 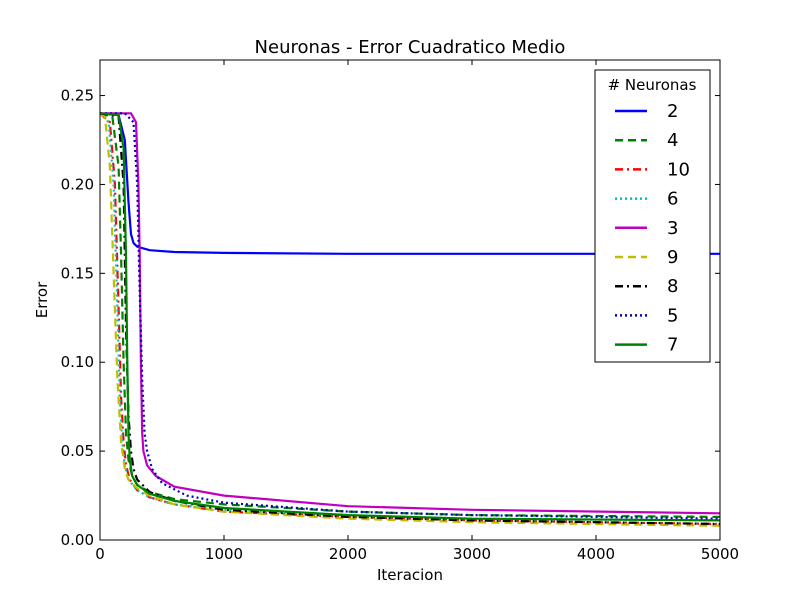 I want to click on legend-box, so click(x=652, y=216).